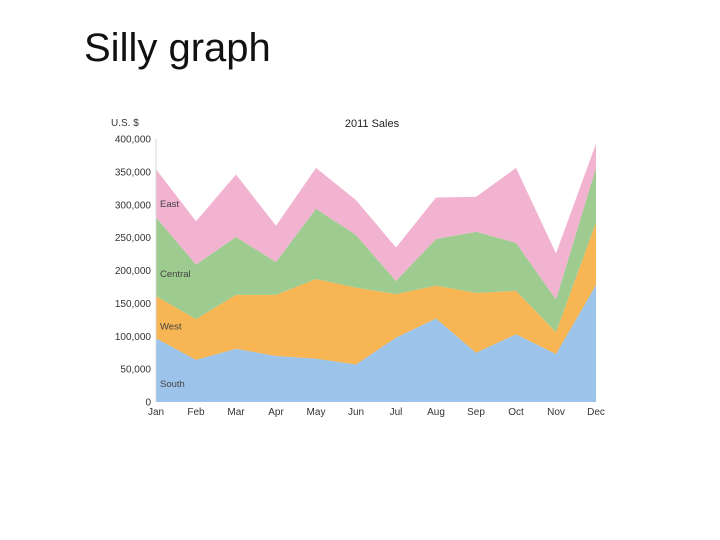 This screenshot has width=720, height=540. Describe the element at coordinates (372, 124) in the screenshot. I see `chart-title: 2011 Sales` at that location.